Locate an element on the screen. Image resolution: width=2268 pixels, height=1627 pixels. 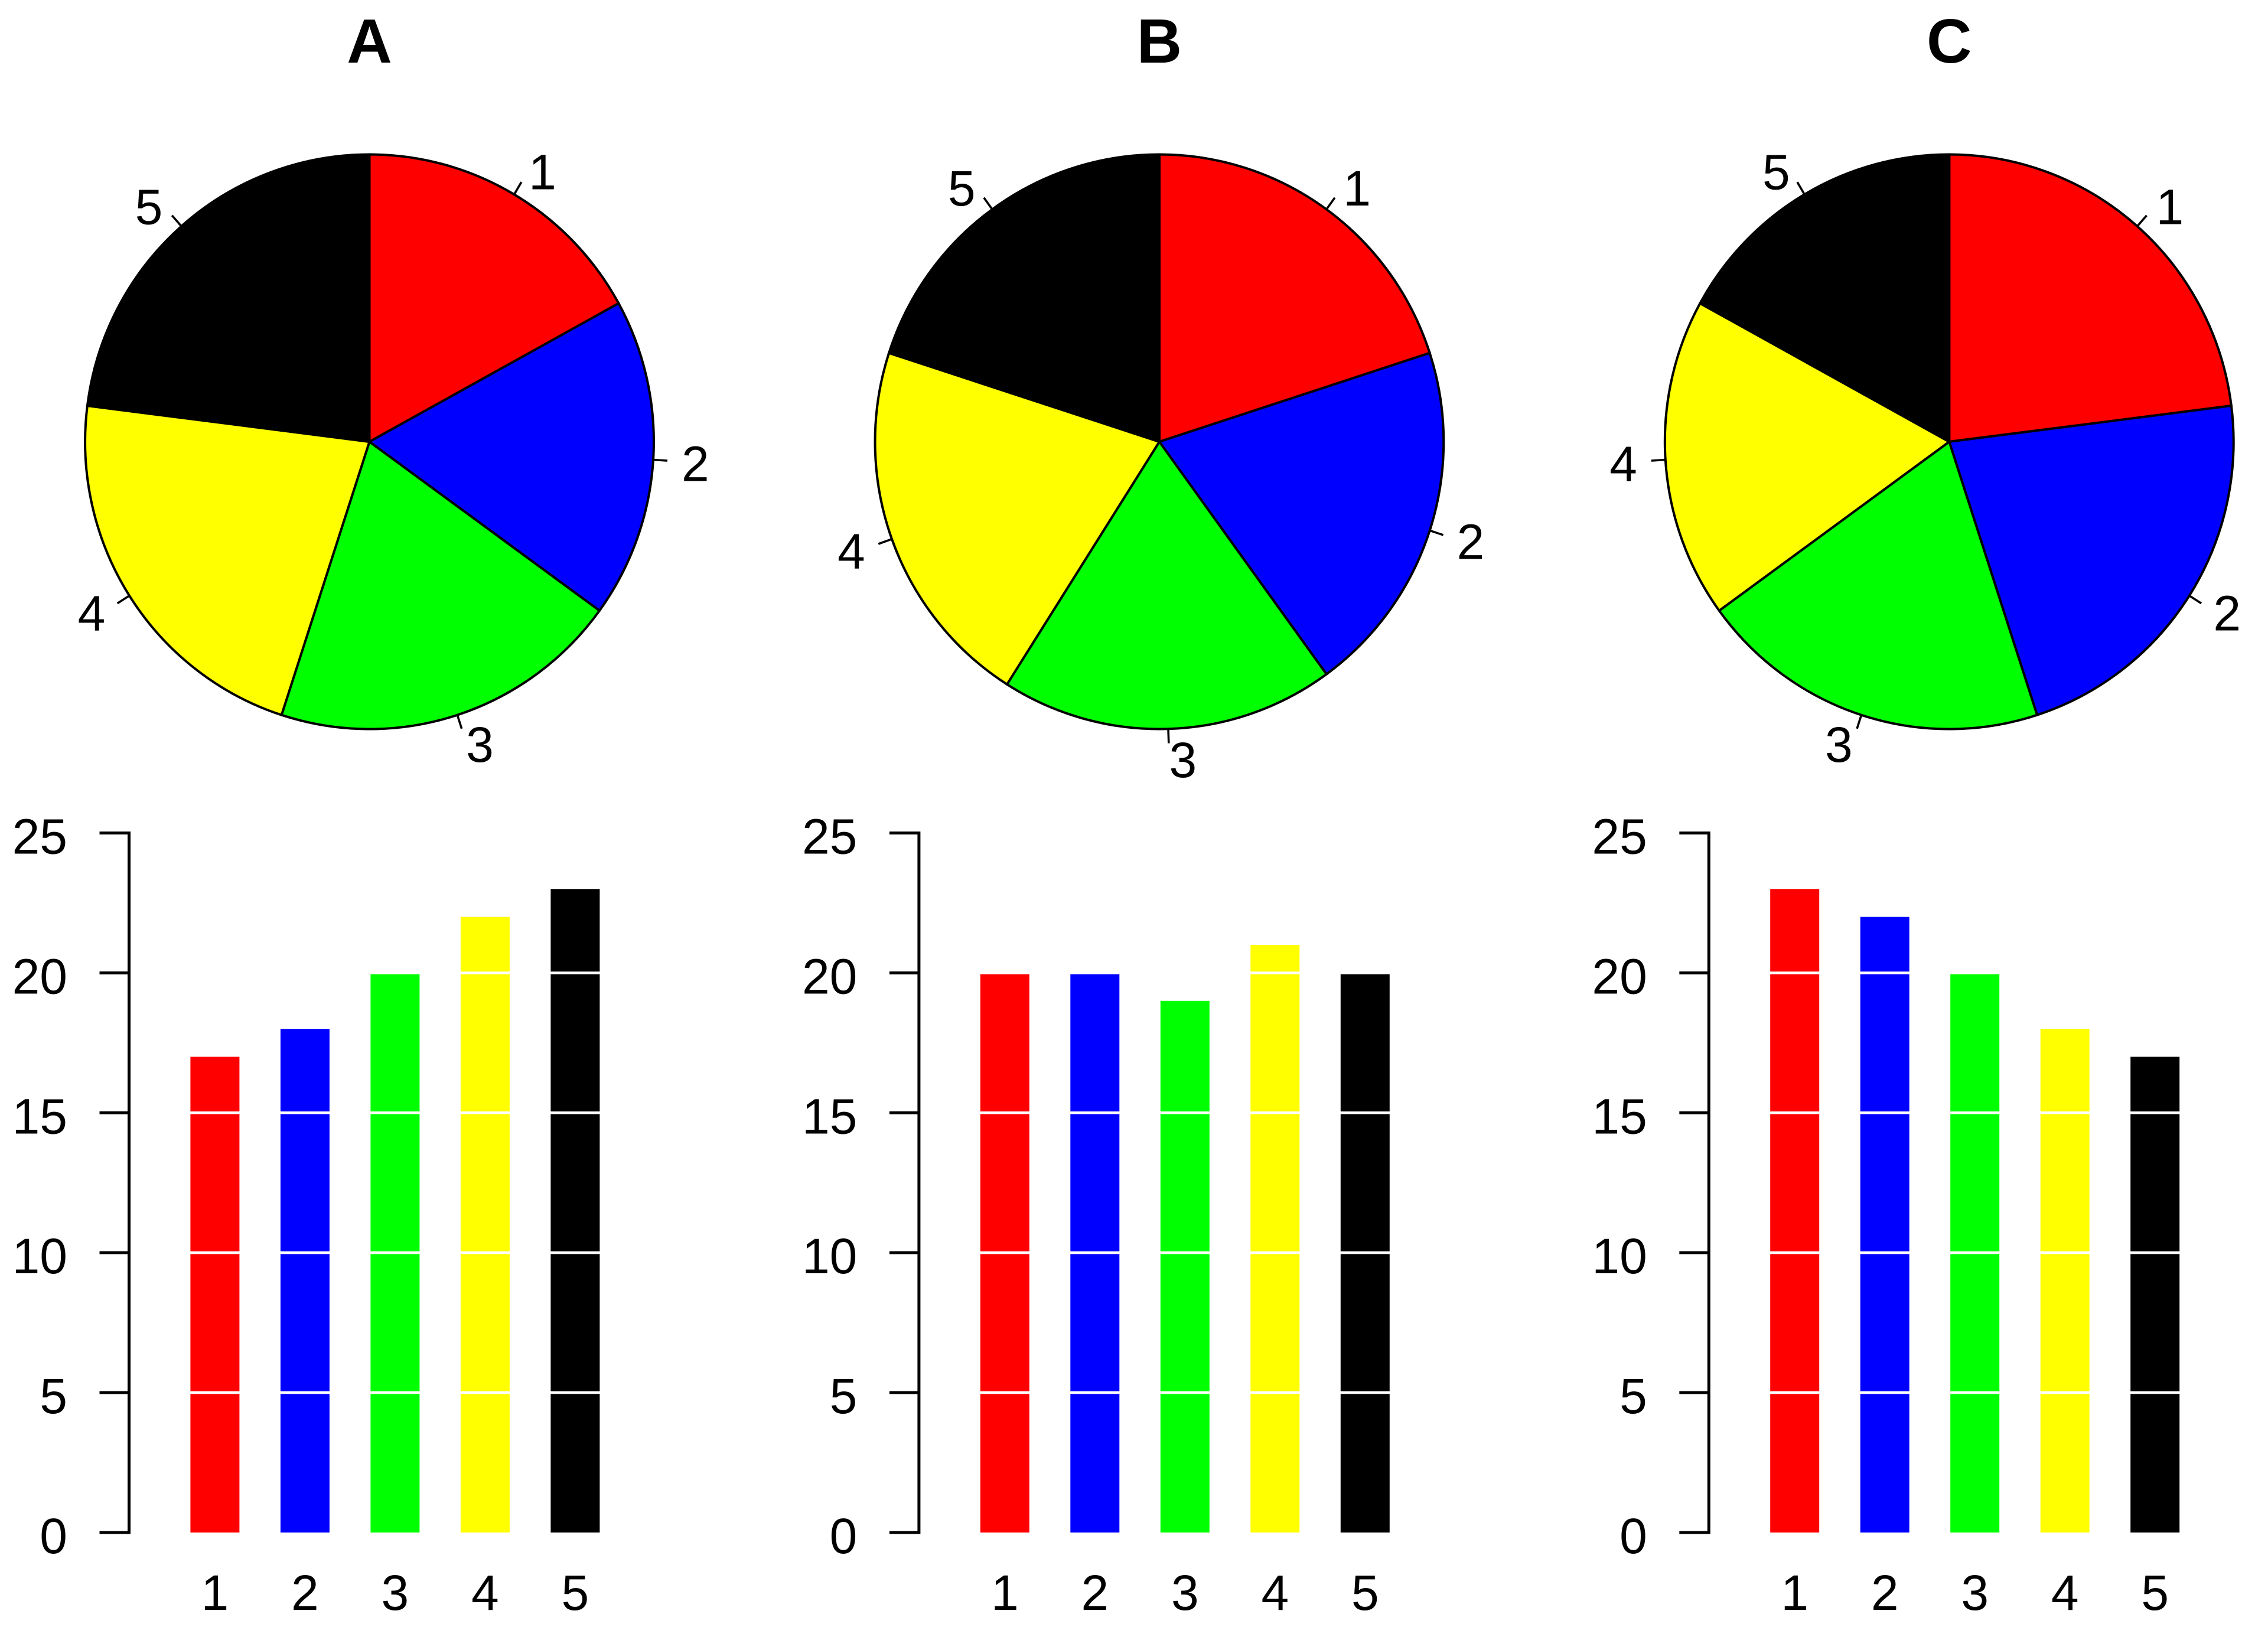
svg-text: A is located at coordinates (369, 41).